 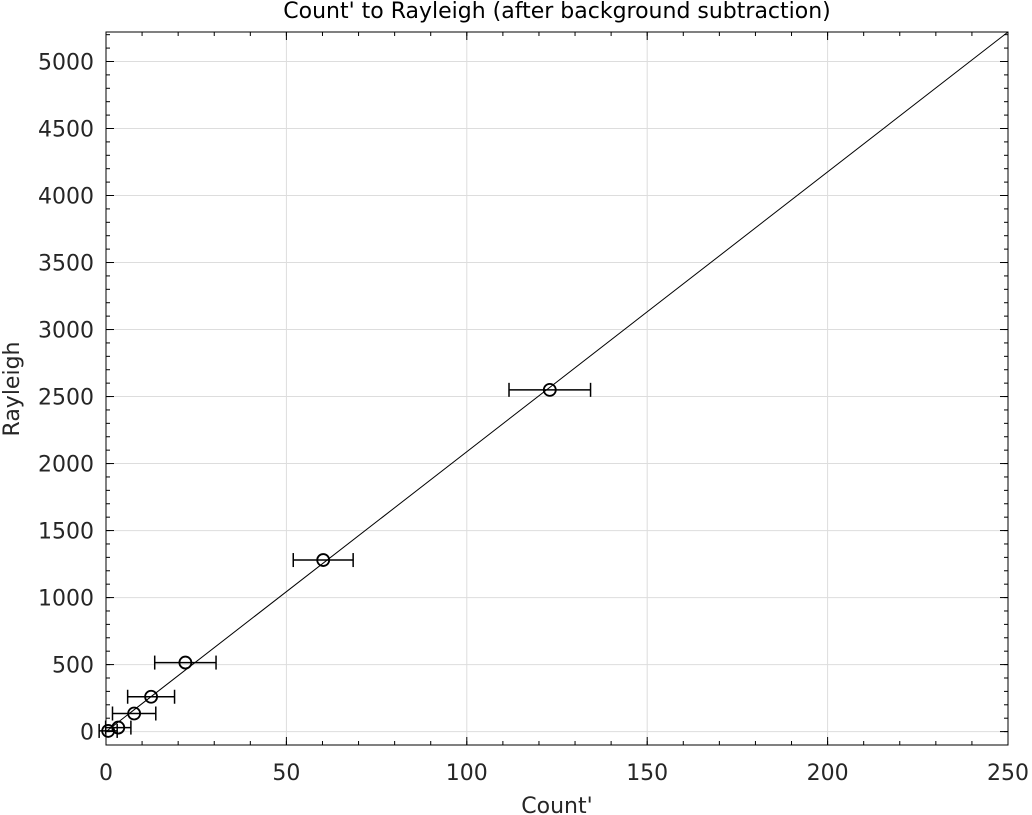 I want to click on y-tick-label: 0, so click(x=87, y=733).